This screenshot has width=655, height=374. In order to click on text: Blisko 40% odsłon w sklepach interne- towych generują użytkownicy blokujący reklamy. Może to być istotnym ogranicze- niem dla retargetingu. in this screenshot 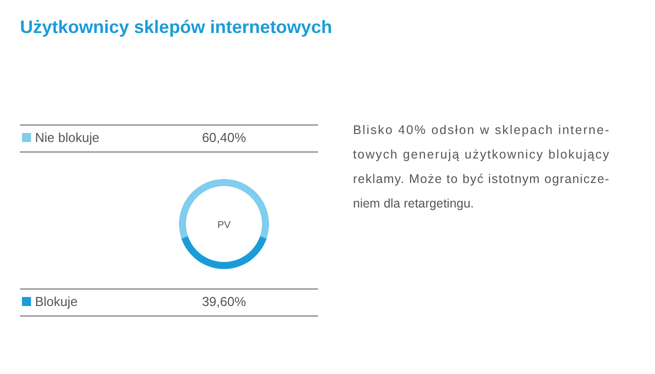, I will do `click(481, 166)`.